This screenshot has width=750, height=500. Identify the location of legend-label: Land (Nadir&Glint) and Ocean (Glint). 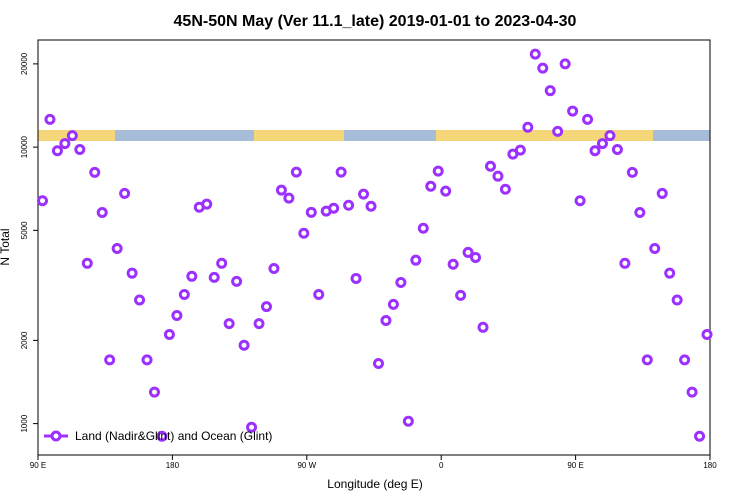
(173, 436).